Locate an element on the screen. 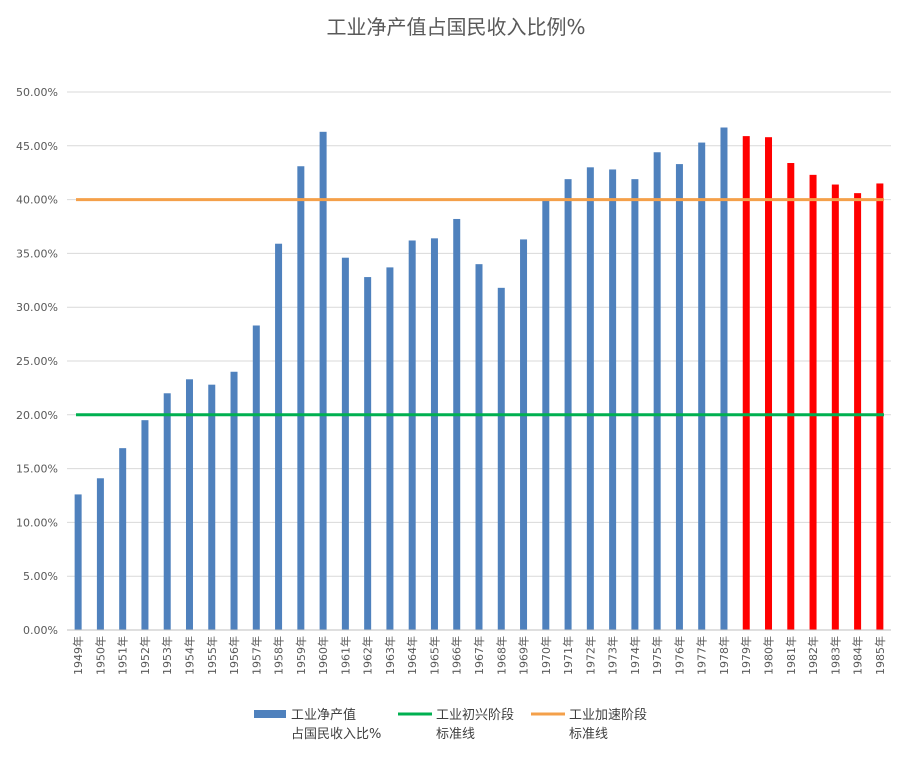 The image size is (912, 776). x-tick-label: 1969年 is located at coordinates (524, 655).